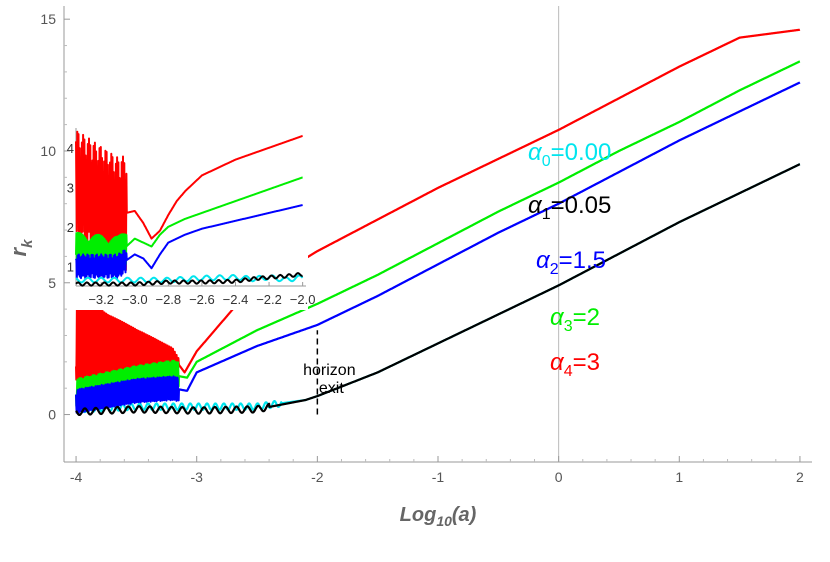  What do you see at coordinates (569, 207) in the screenshot?
I see `legend-entry-1: α1=0.05` at bounding box center [569, 207].